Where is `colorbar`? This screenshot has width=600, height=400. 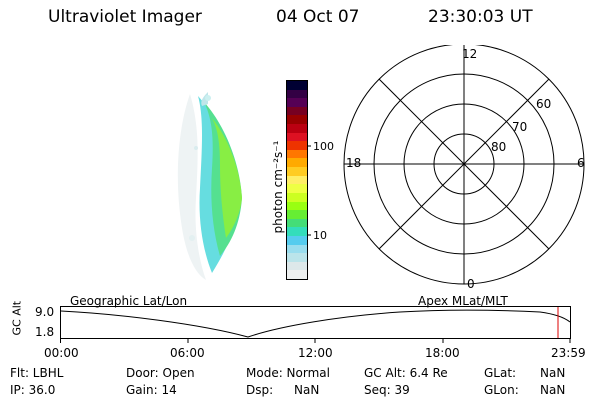
colorbar is located at coordinates (297, 180).